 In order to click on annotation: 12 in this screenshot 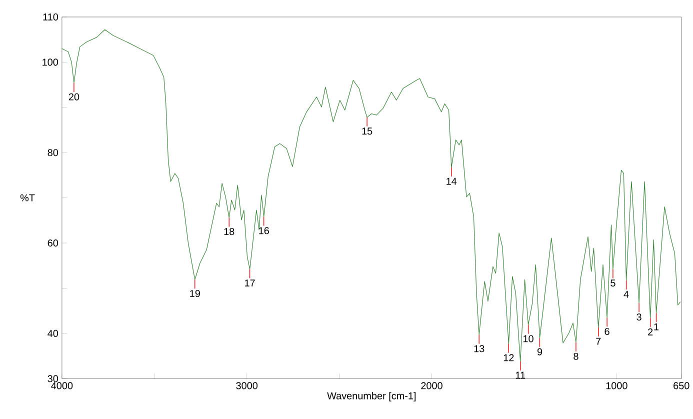, I will do `click(509, 358)`.